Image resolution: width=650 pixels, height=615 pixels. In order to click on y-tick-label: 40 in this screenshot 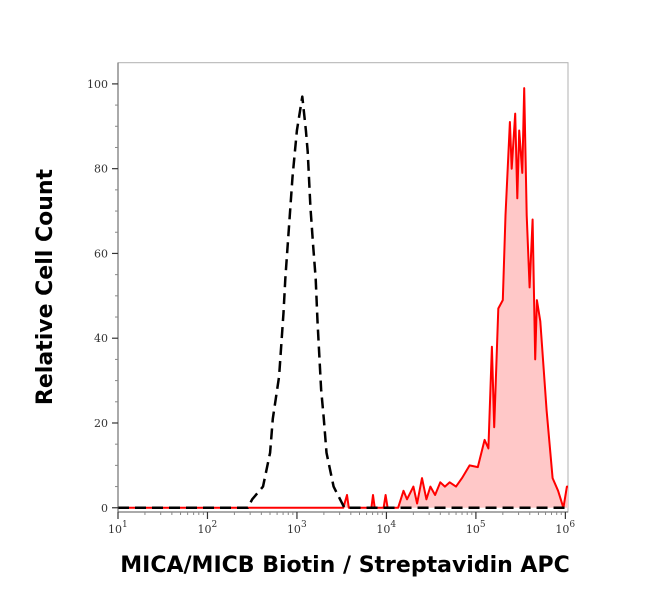, I will do `click(101, 338)`.